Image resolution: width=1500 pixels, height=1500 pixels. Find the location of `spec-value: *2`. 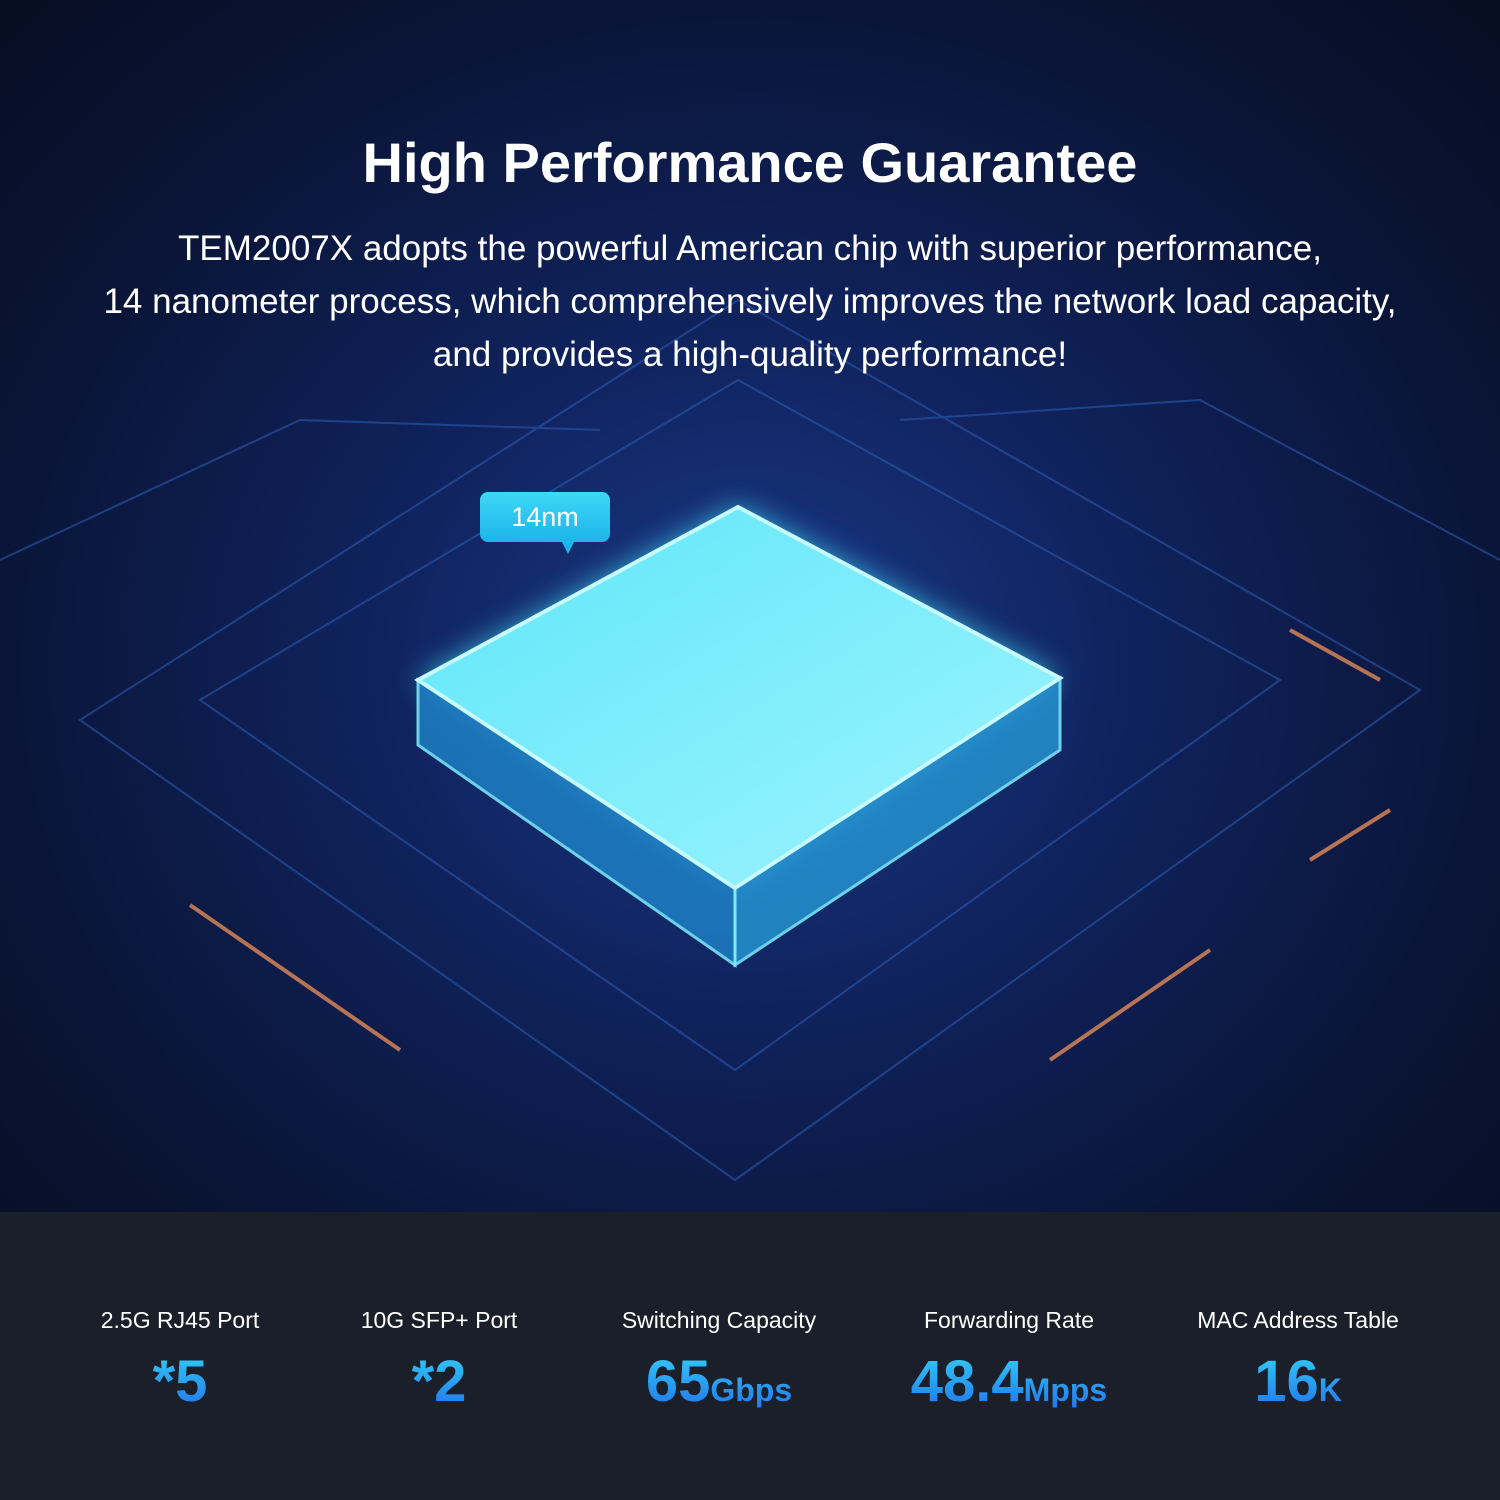

spec-value: *2 is located at coordinates (439, 1381).